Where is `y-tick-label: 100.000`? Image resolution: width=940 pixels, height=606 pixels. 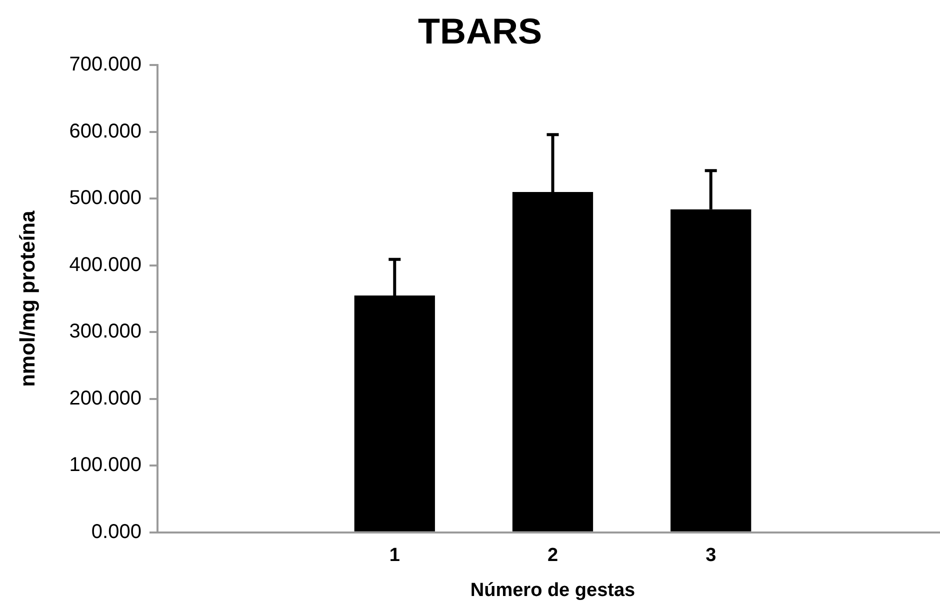
y-tick-label: 100.000 is located at coordinates (105, 465).